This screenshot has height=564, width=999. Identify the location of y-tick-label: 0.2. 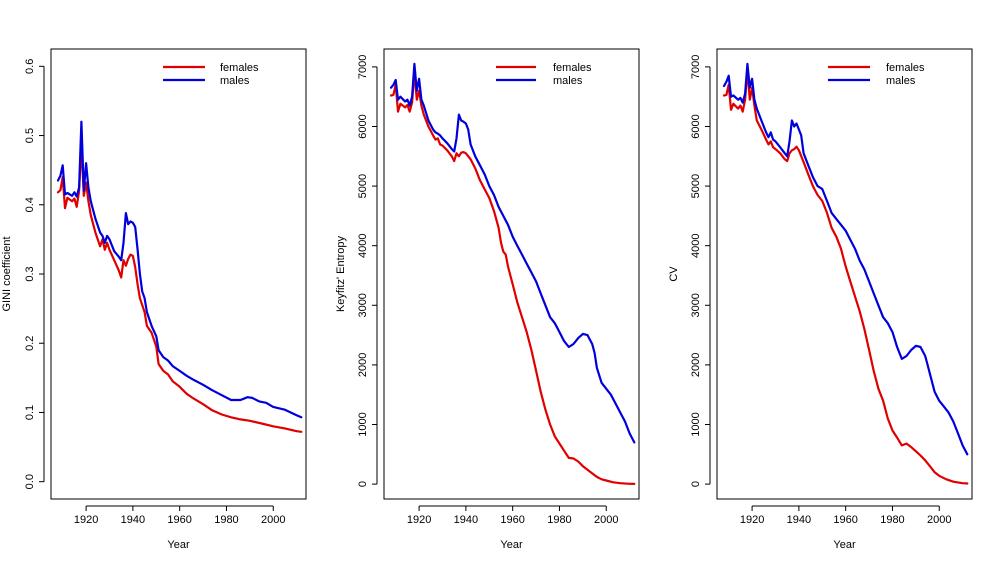
(30, 343).